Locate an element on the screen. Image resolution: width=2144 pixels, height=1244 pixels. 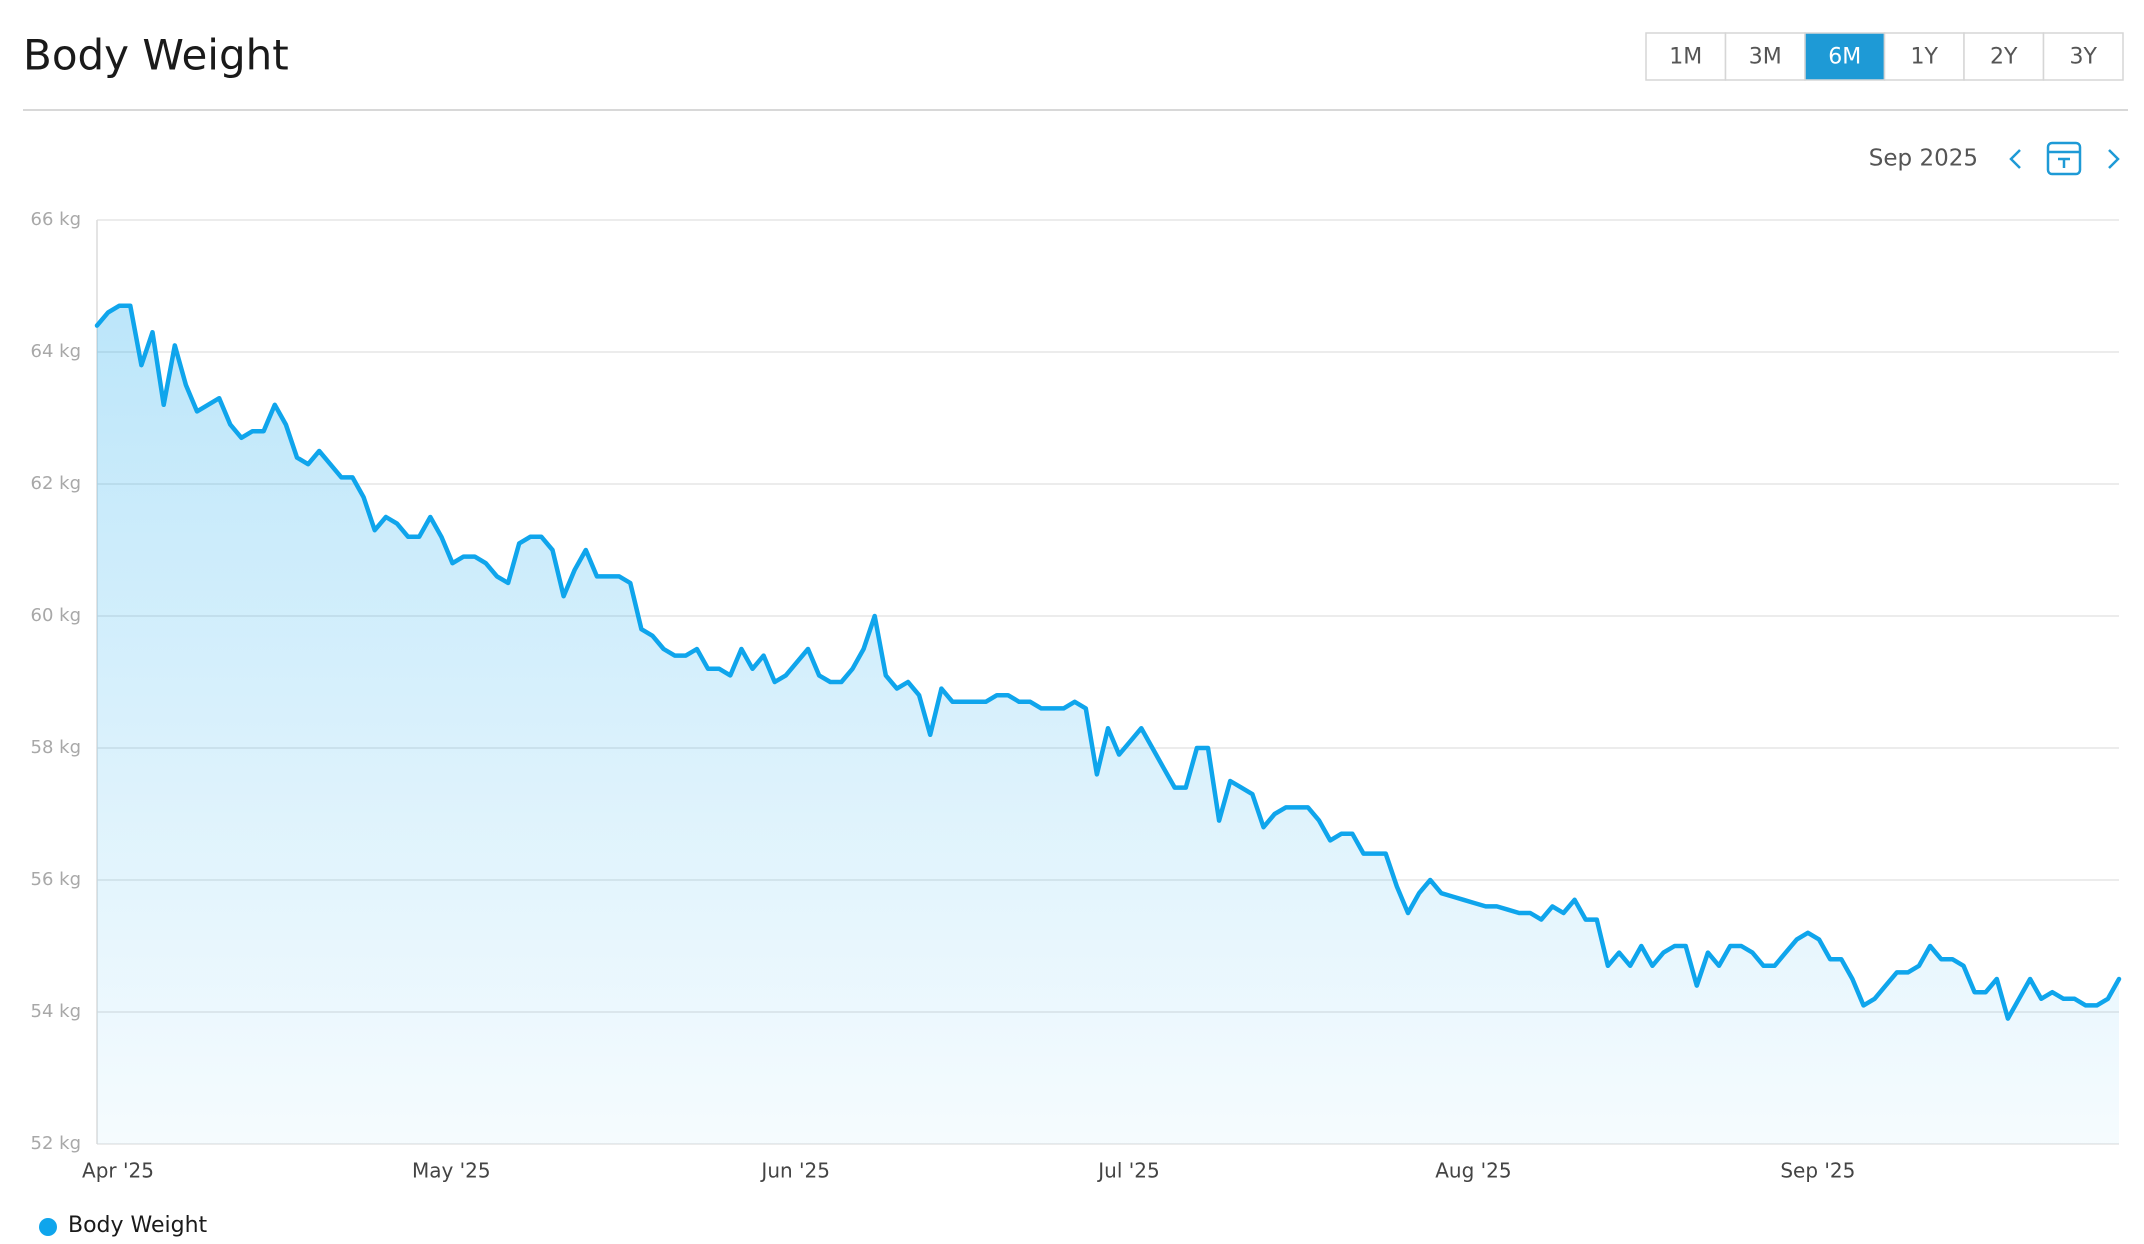
range-selector: 1M 3M 6M 1Y 2Y 3Y is located at coordinates (1884, 56).